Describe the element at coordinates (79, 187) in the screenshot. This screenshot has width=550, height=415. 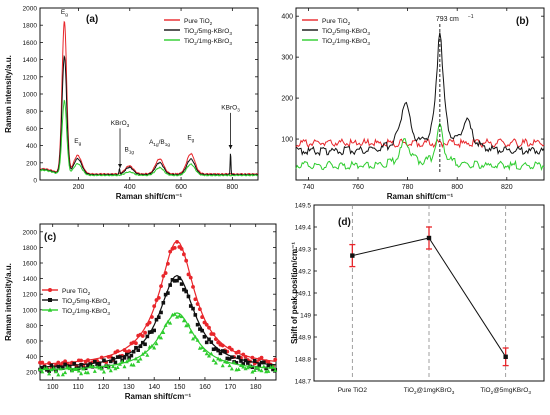
I see `x-tick-label: 200` at that location.